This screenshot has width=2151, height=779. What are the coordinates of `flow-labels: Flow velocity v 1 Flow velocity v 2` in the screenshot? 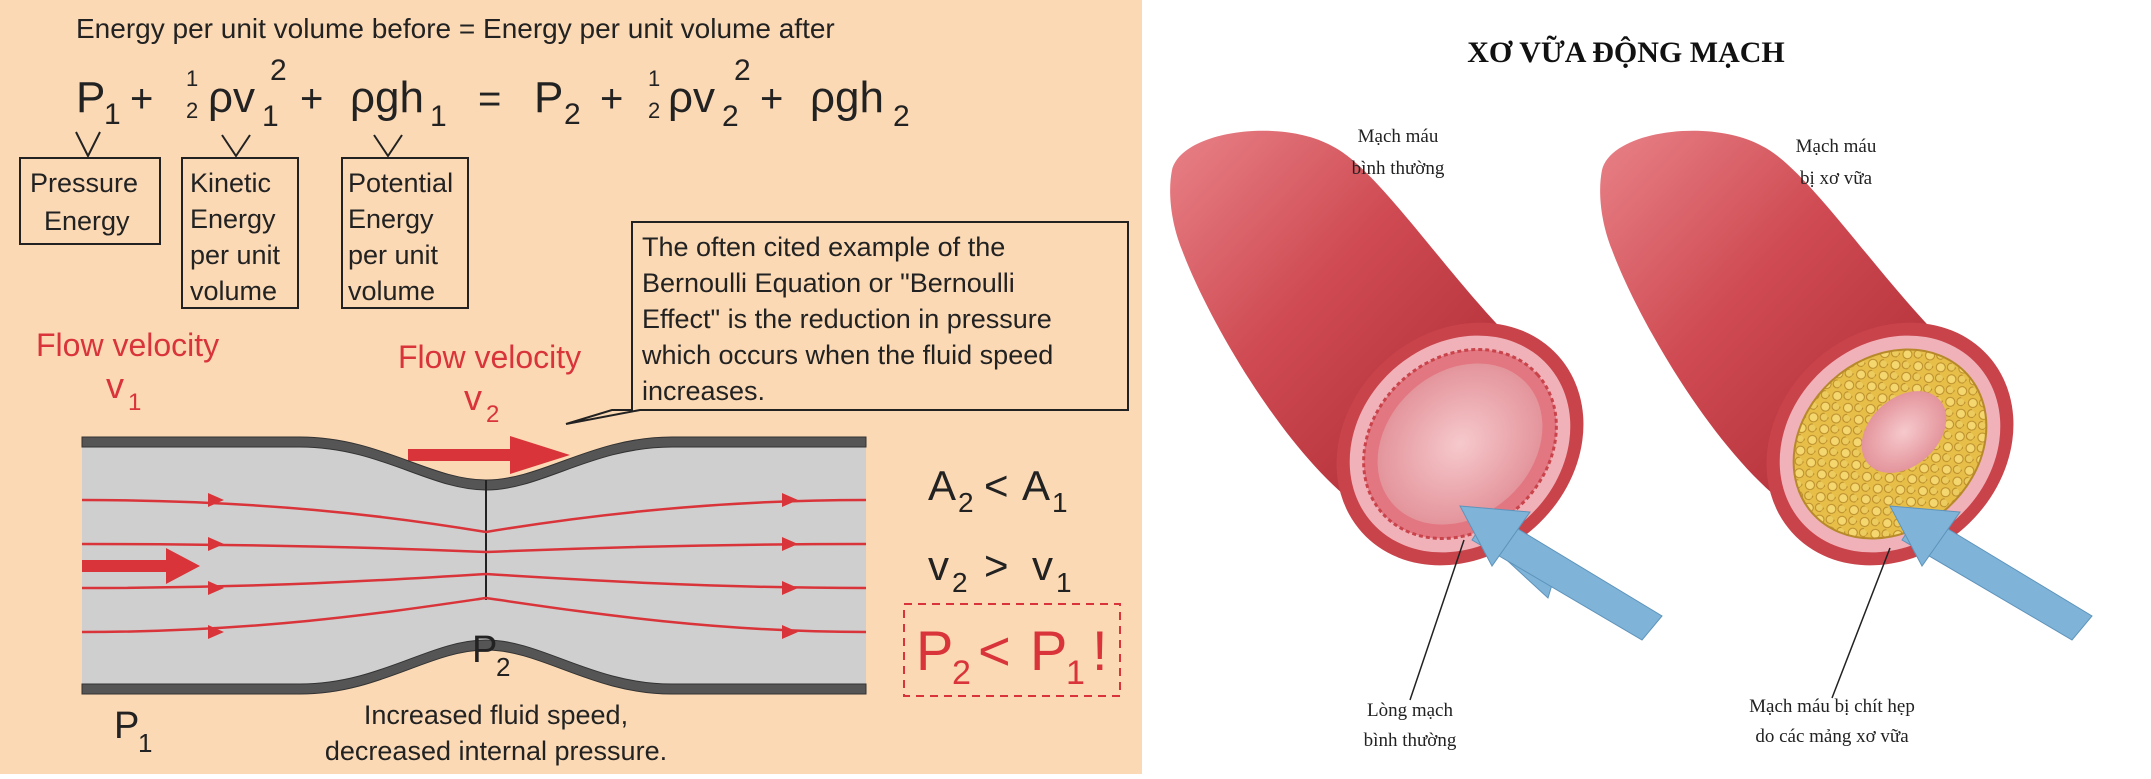 It's located at (308, 377).